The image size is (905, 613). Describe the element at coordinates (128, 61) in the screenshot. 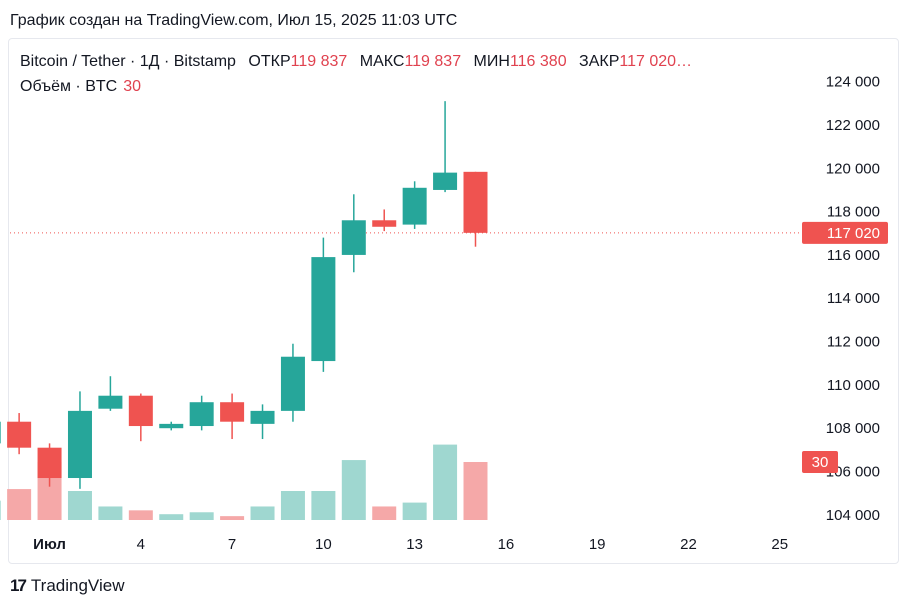

I see `legend-symbol: Bitcoin / Tether · 1Д · Bitstamp` at that location.